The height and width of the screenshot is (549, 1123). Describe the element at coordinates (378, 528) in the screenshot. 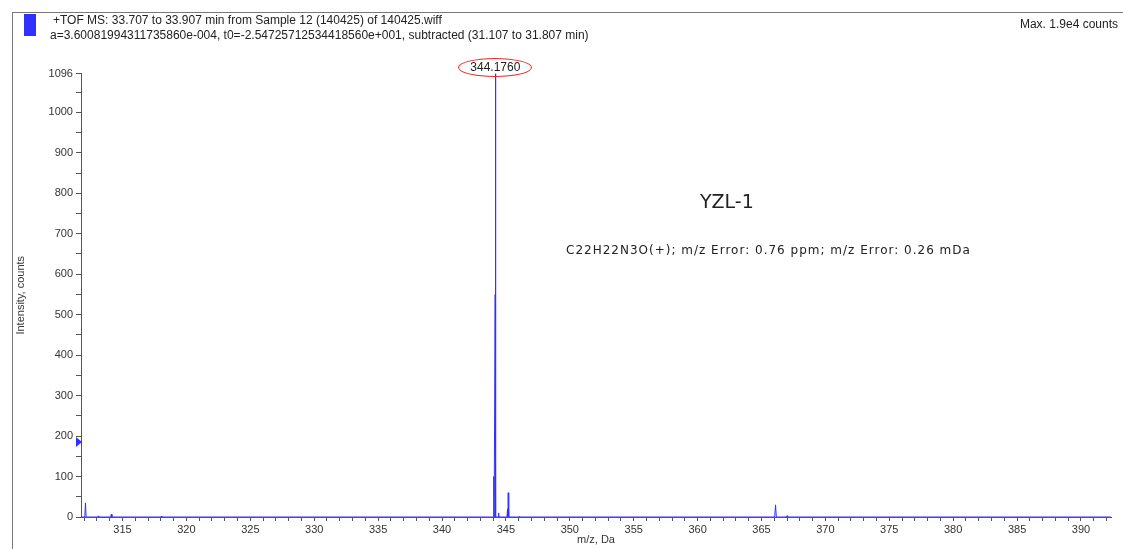

I see `x-tick-label: 335` at that location.